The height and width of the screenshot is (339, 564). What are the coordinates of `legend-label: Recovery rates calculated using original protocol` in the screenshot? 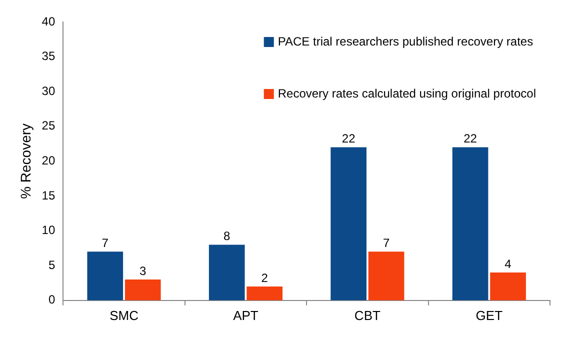 It's located at (407, 93).